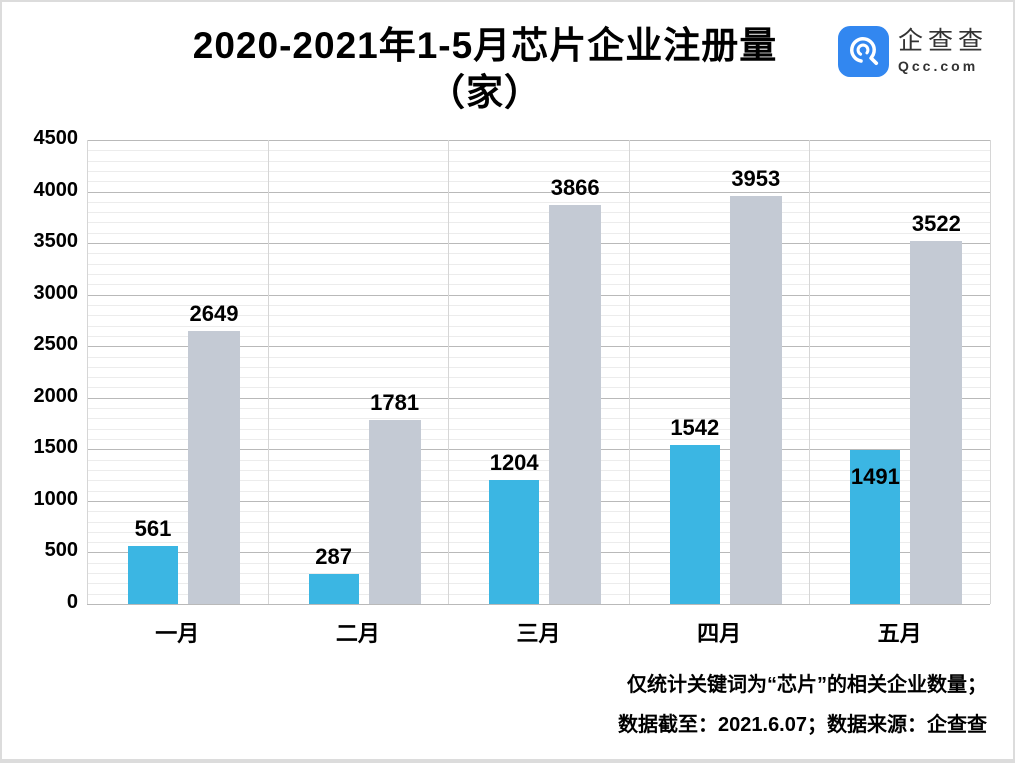  What do you see at coordinates (72, 602) in the screenshot?
I see `y-tick-label: 0` at bounding box center [72, 602].